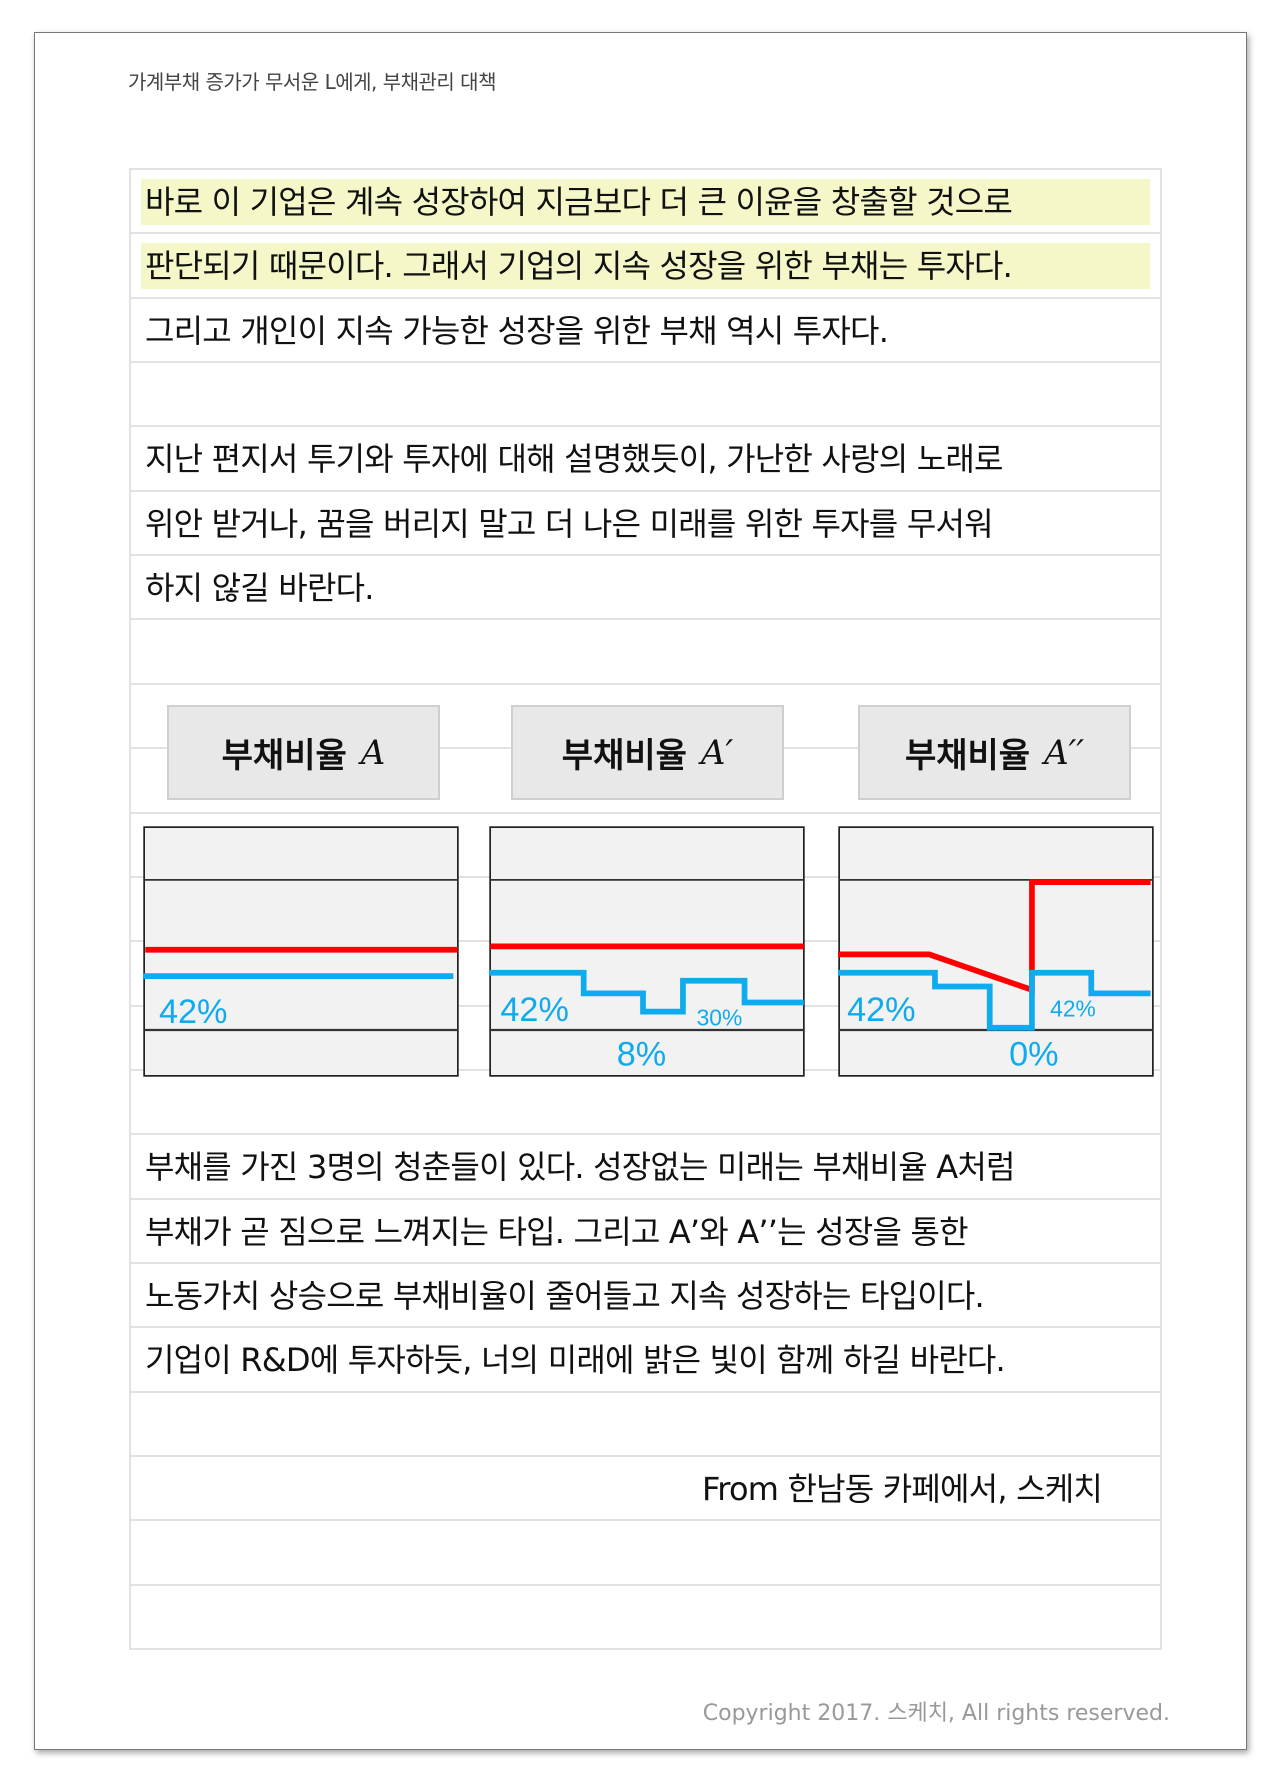 The width and height of the screenshot is (1280, 1782). I want to click on diagram-a: 42%, so click(301, 951).